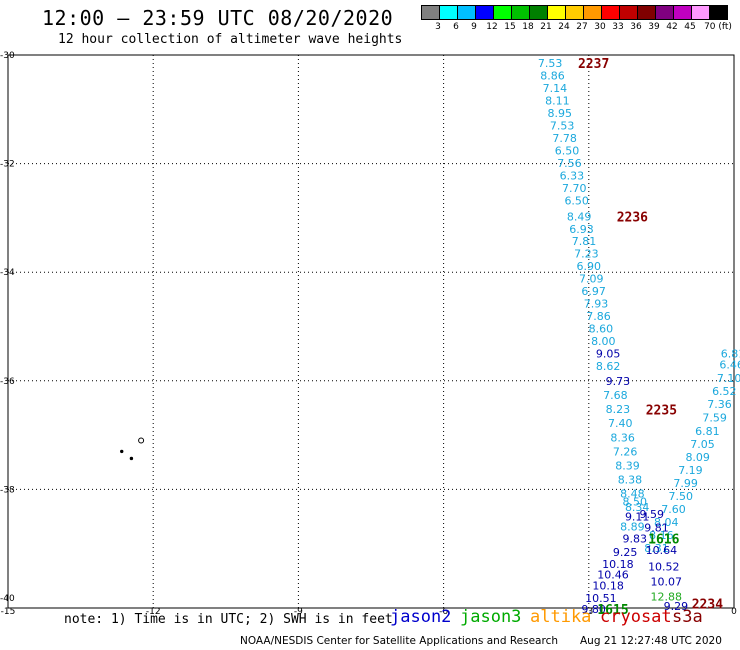 This screenshot has width=740, height=650. I want to click on pass-time-label: 2234, so click(707, 604).